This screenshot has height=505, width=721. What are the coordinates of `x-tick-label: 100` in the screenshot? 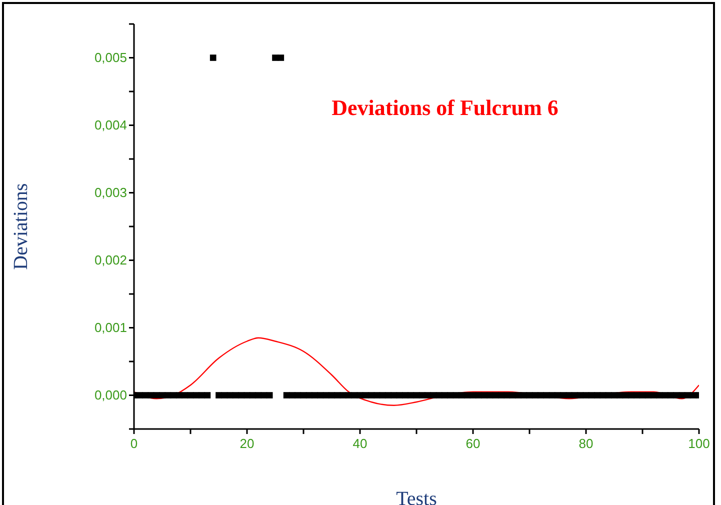 It's located at (699, 443).